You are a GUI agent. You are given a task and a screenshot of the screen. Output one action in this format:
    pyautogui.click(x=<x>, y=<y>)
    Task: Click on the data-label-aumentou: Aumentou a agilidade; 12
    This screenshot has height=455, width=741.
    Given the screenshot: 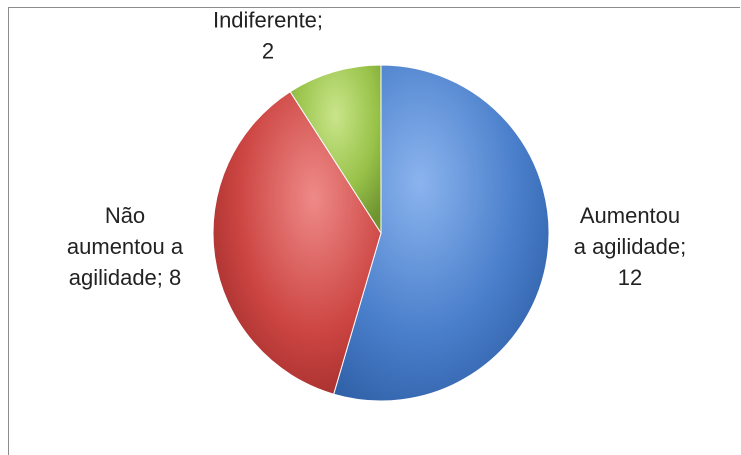 What is the action you would take?
    pyautogui.click(x=630, y=246)
    